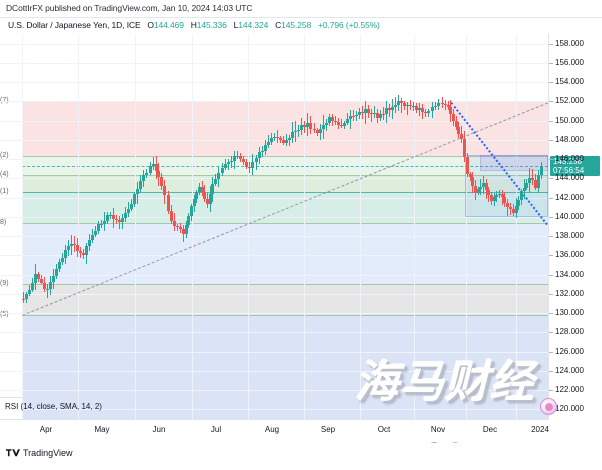  I want to click on current-price-badge: 145.258 07:56:54, so click(575, 166).